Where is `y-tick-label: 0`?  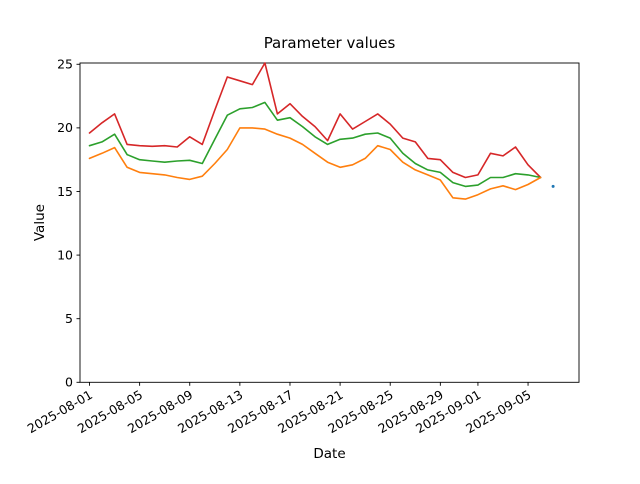
y-tick-label: 0 is located at coordinates (69, 382).